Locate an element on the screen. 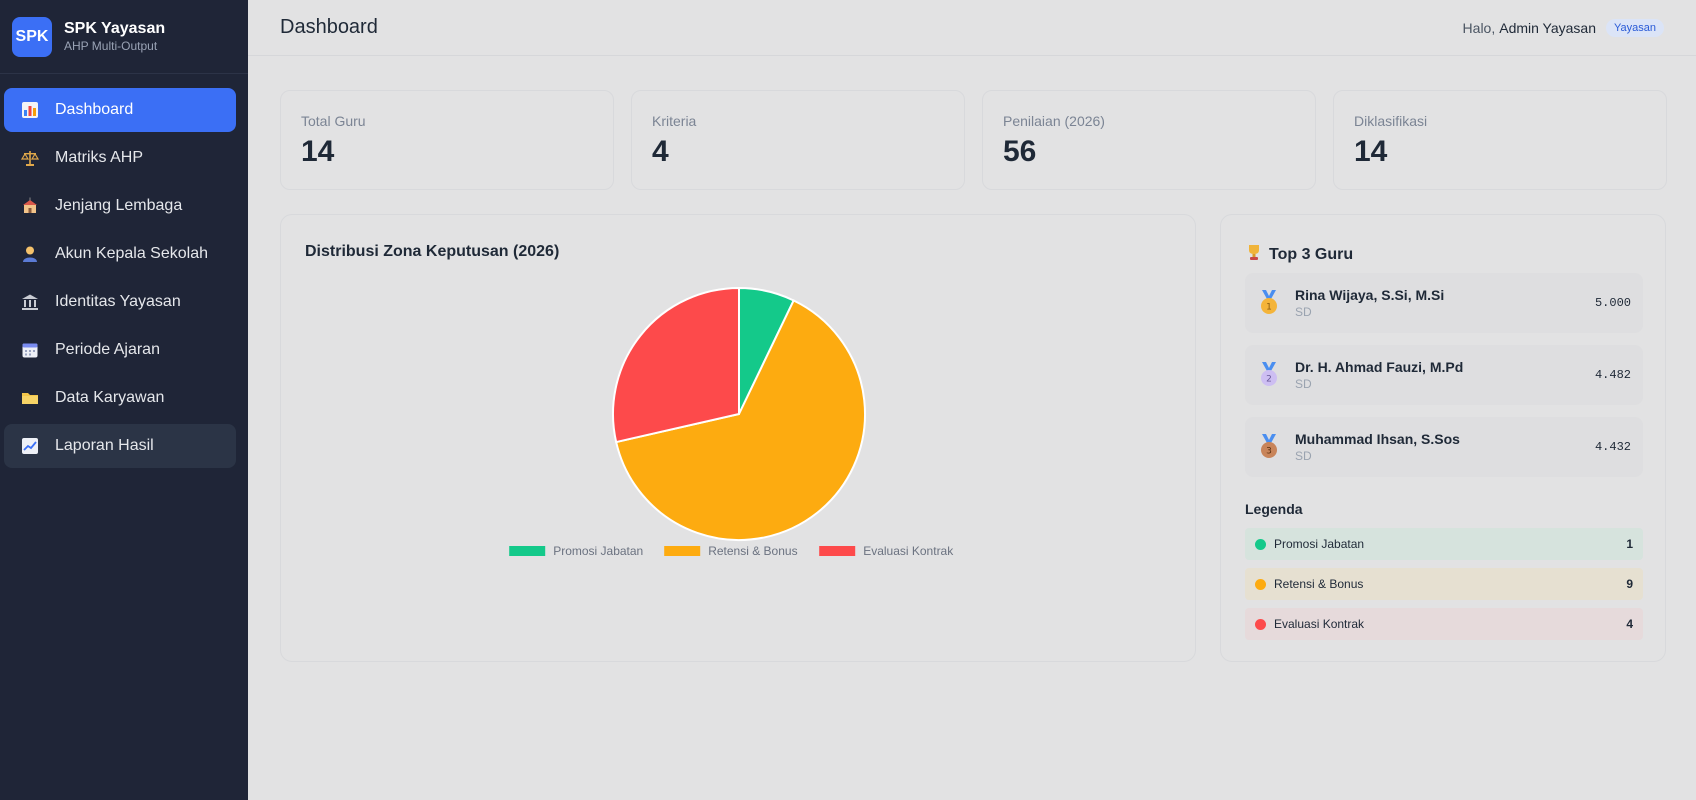 Image resolution: width=1696 pixels, height=800 pixels. legend-label: Retensi & Bonus is located at coordinates (1319, 584).